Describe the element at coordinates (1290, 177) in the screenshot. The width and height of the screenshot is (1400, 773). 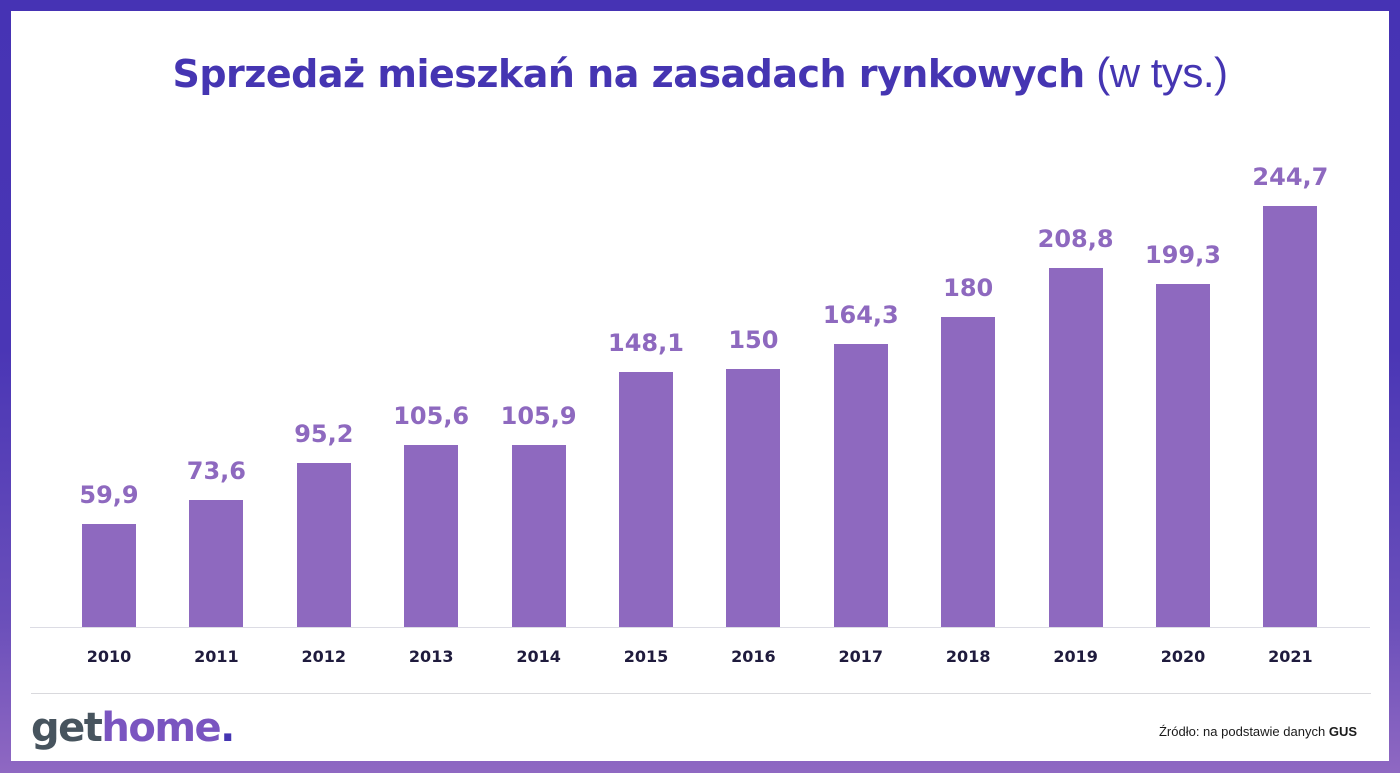
I see `value-label-2021: 244,7` at that location.